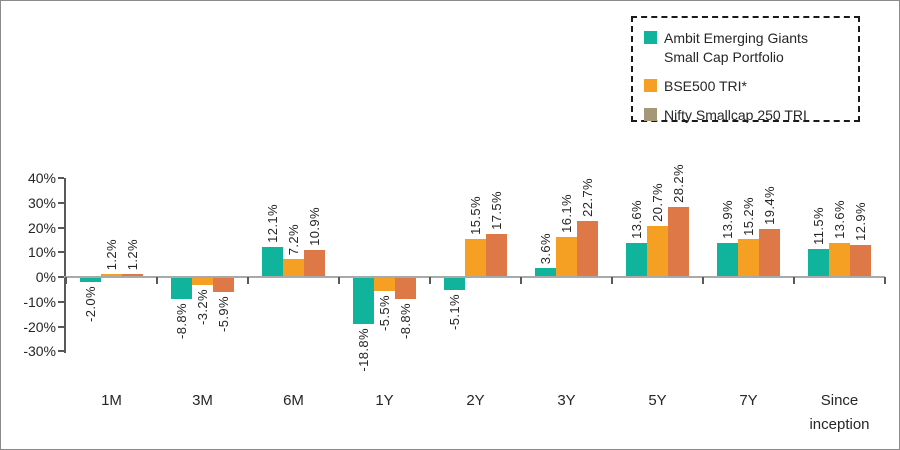 This screenshot has width=900, height=450. Describe the element at coordinates (39, 302) in the screenshot. I see `y-axis-tick-label: -10%` at that location.